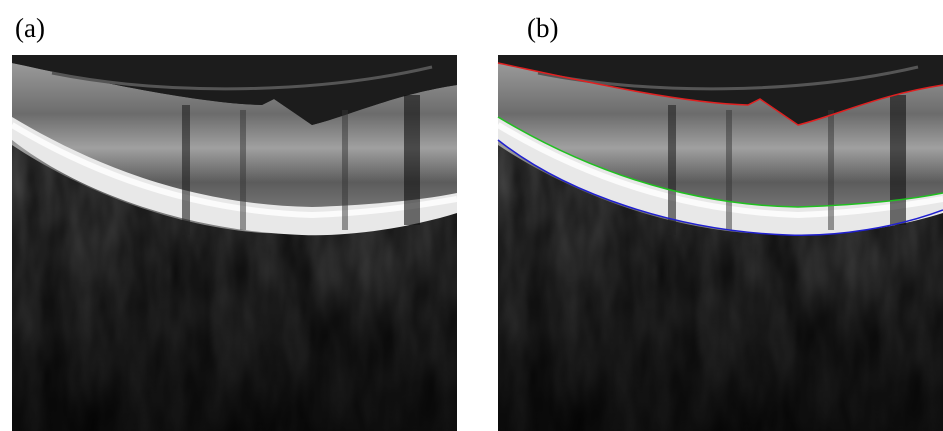 This screenshot has height=431, width=943. I want to click on boundary-green, so click(720, 162).